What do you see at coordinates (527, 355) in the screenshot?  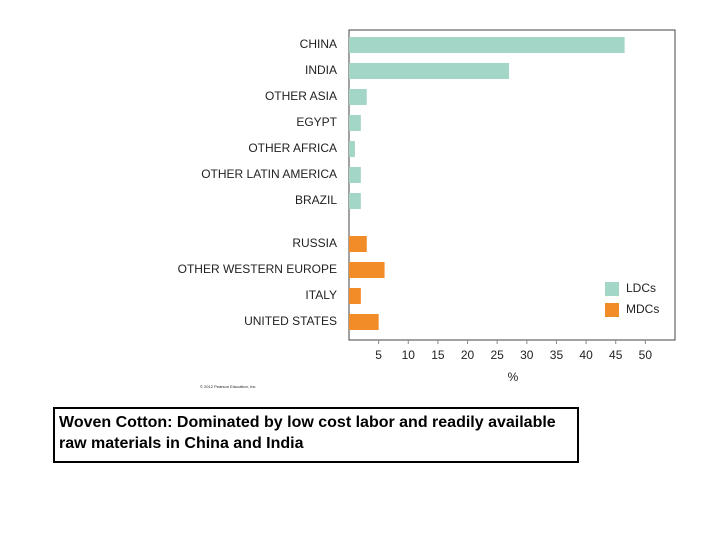 I see `x-tick-label: 30` at bounding box center [527, 355].